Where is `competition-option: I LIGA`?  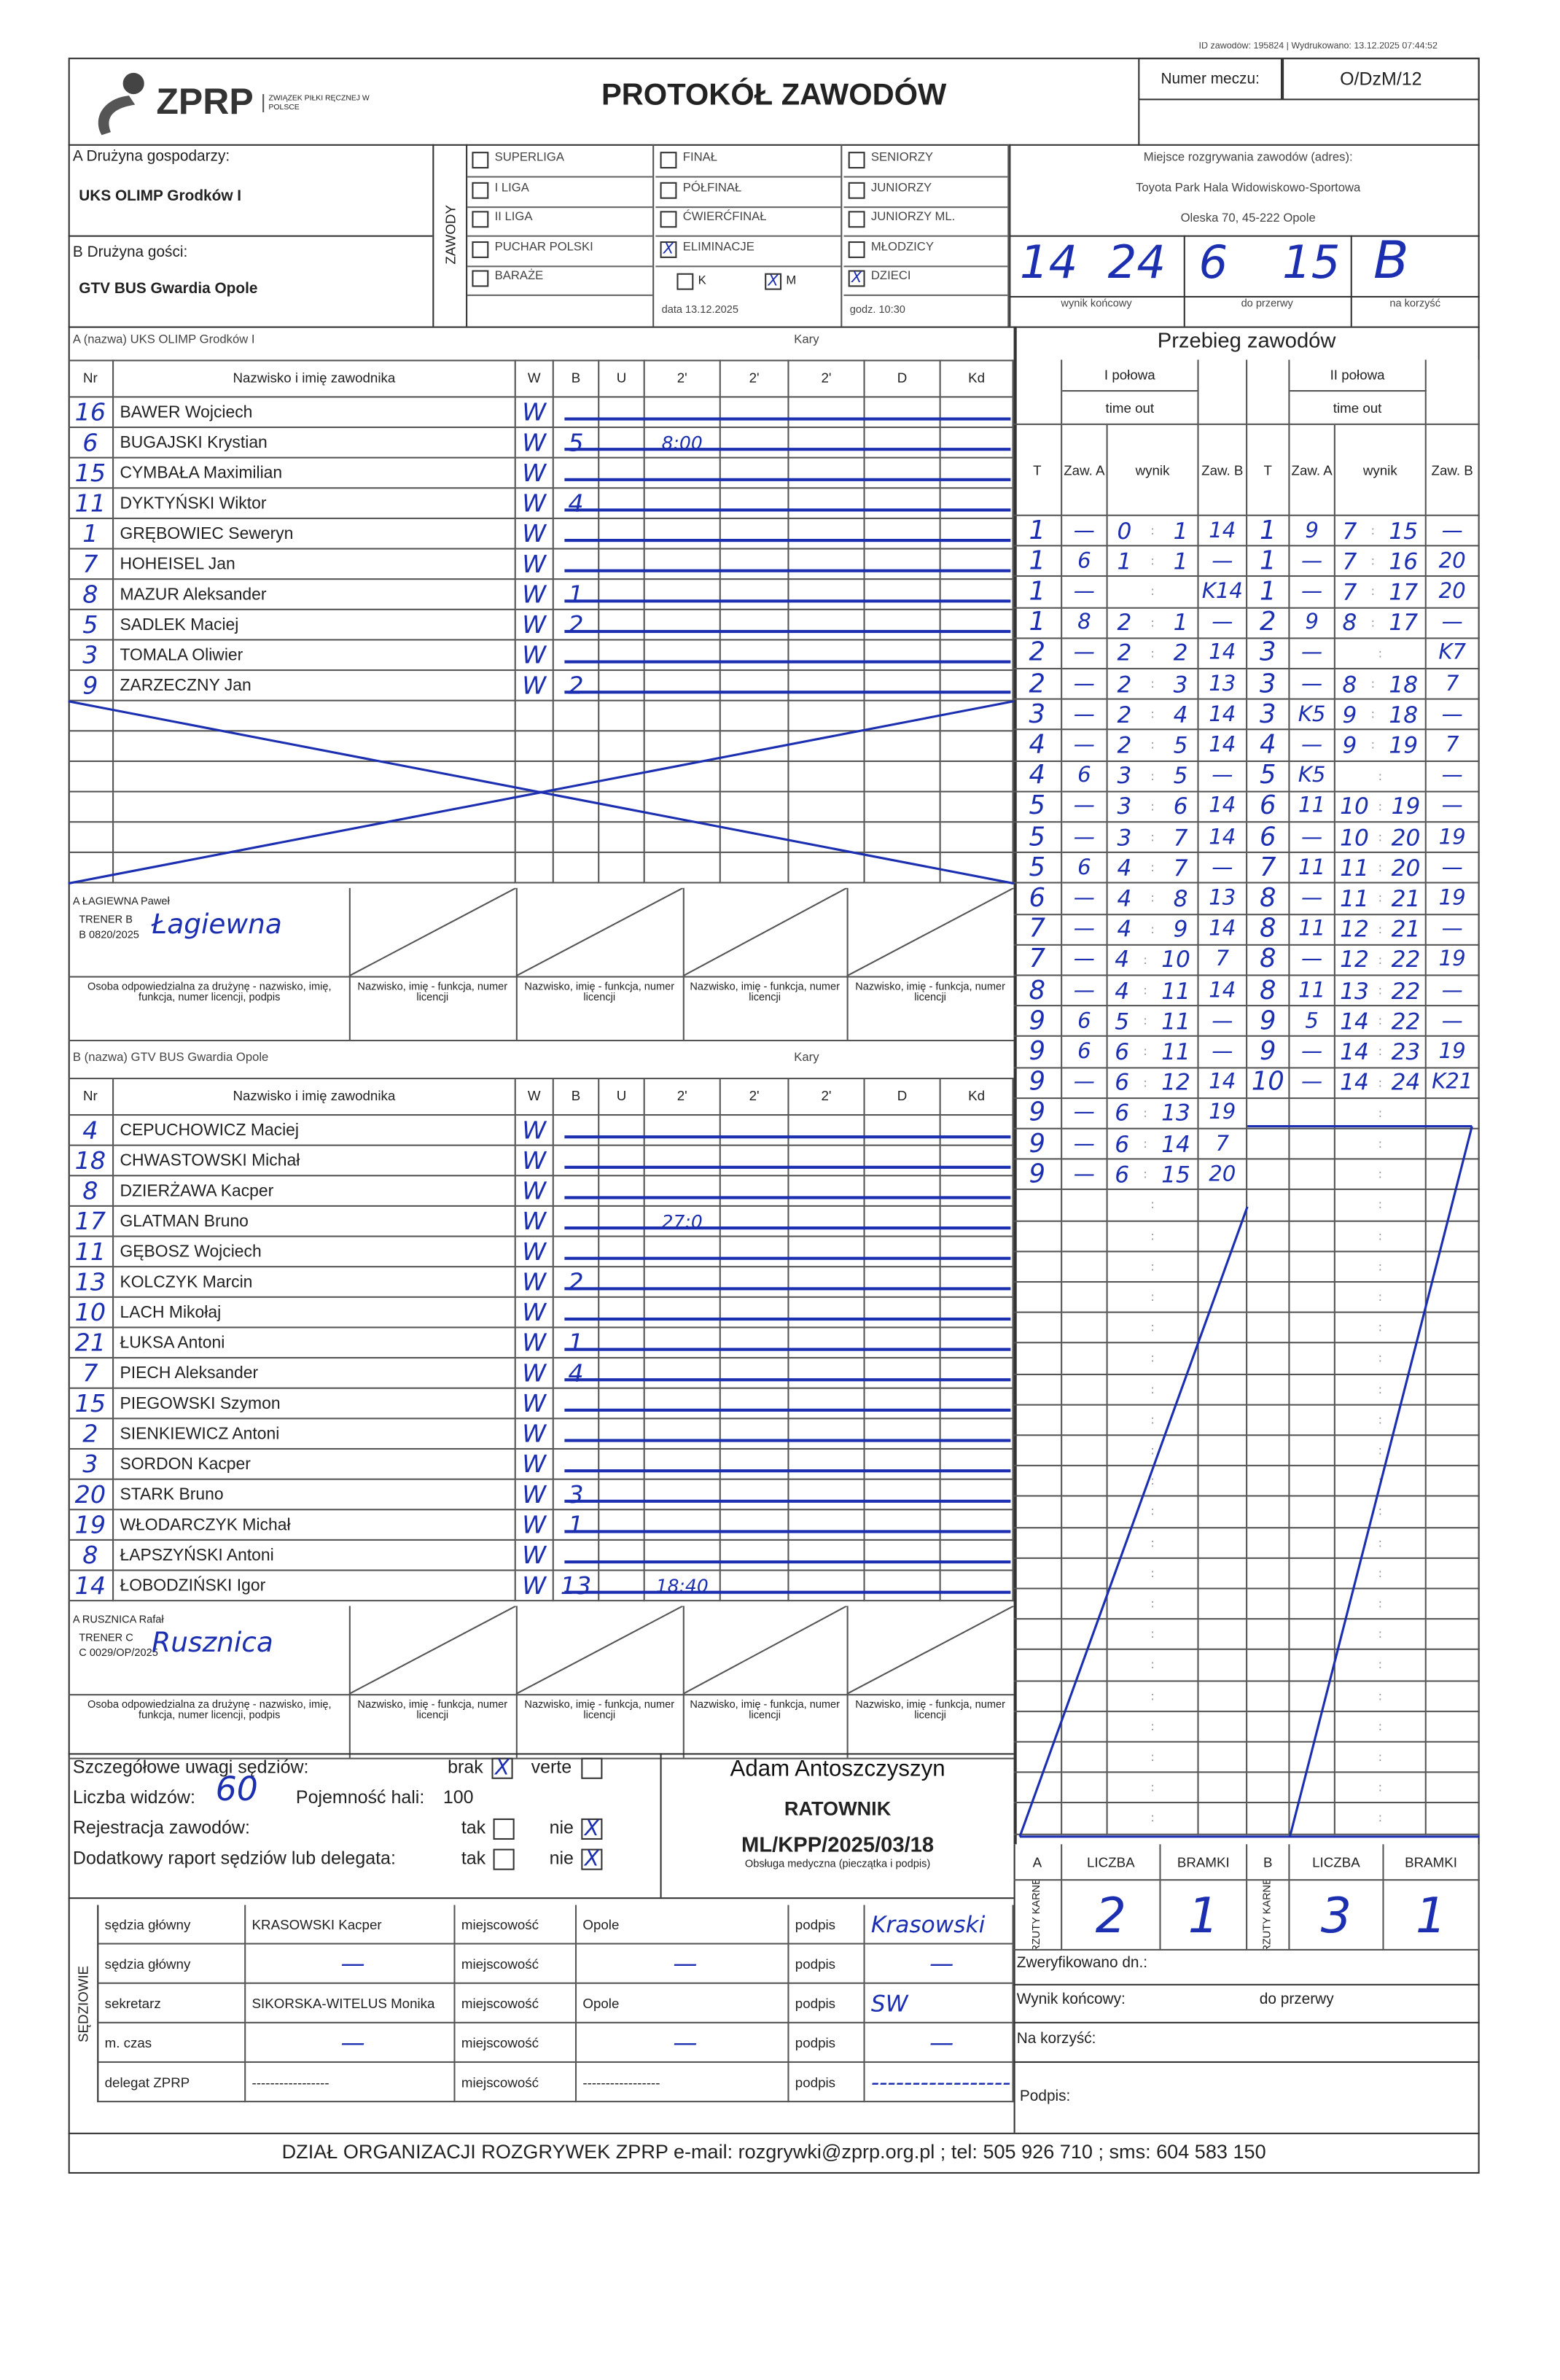
competition-option: I LIGA is located at coordinates (511, 186).